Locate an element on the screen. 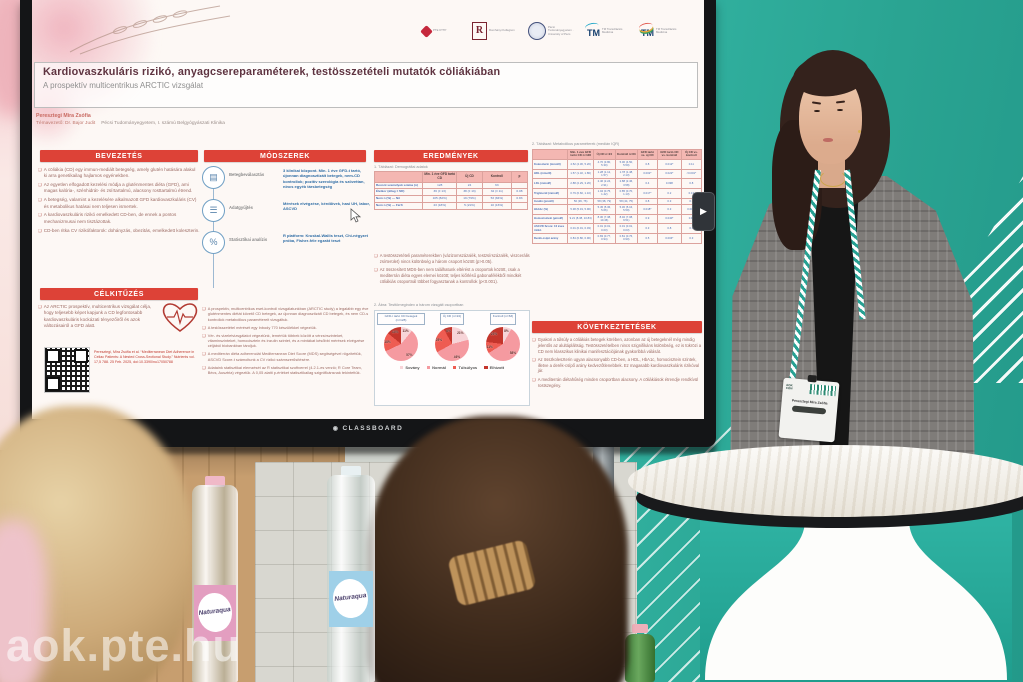 Image resolution: width=1023 pixels, height=682 pixels. pie-title: GFD-t tartó CD betegek (n=128) is located at coordinates (401, 319).